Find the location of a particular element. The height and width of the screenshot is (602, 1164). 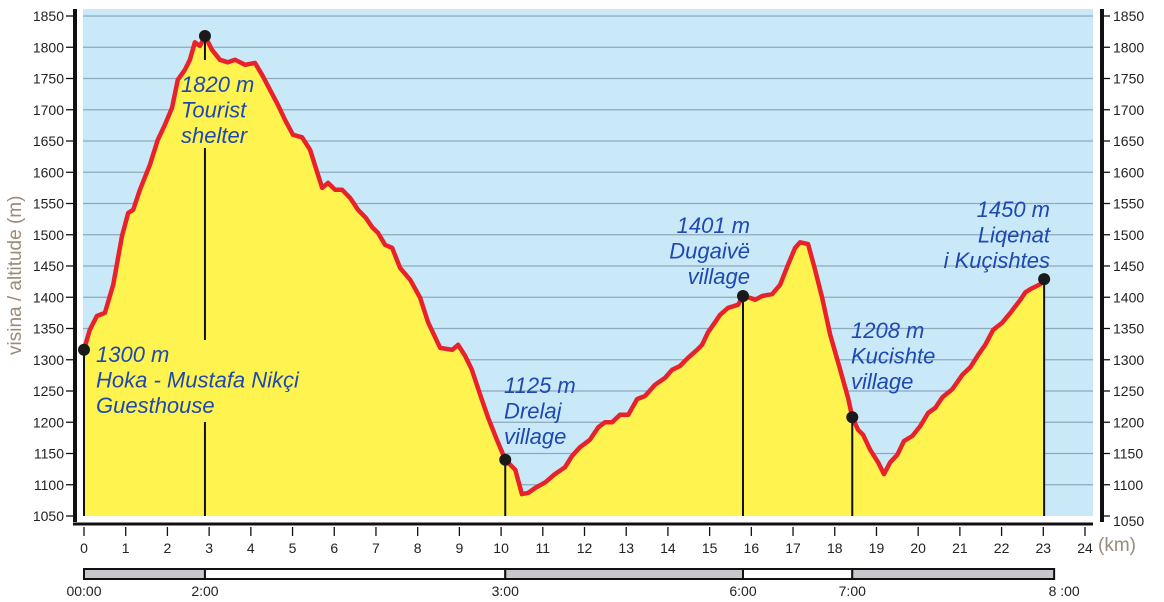

y-tick-label-left: 1350 is located at coordinates (48, 329).